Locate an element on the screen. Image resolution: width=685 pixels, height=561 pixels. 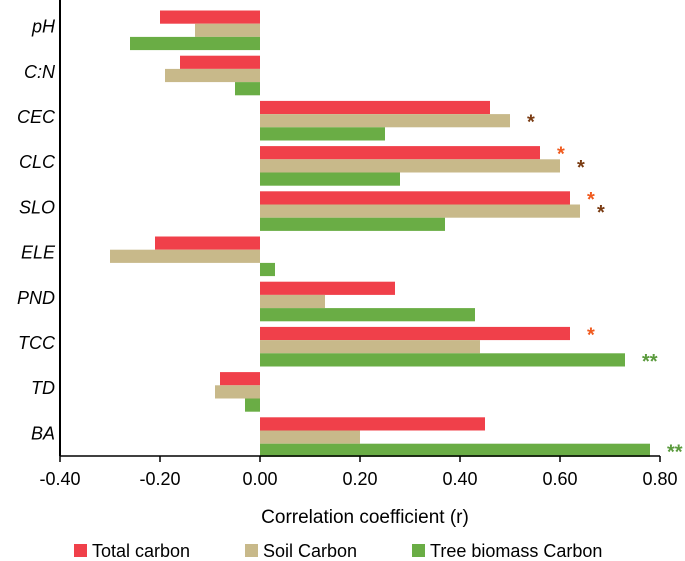
category-labels-group: pH C:N CEC CLC SLO ELE PND TCC TD BA is located at coordinates (36, 230).